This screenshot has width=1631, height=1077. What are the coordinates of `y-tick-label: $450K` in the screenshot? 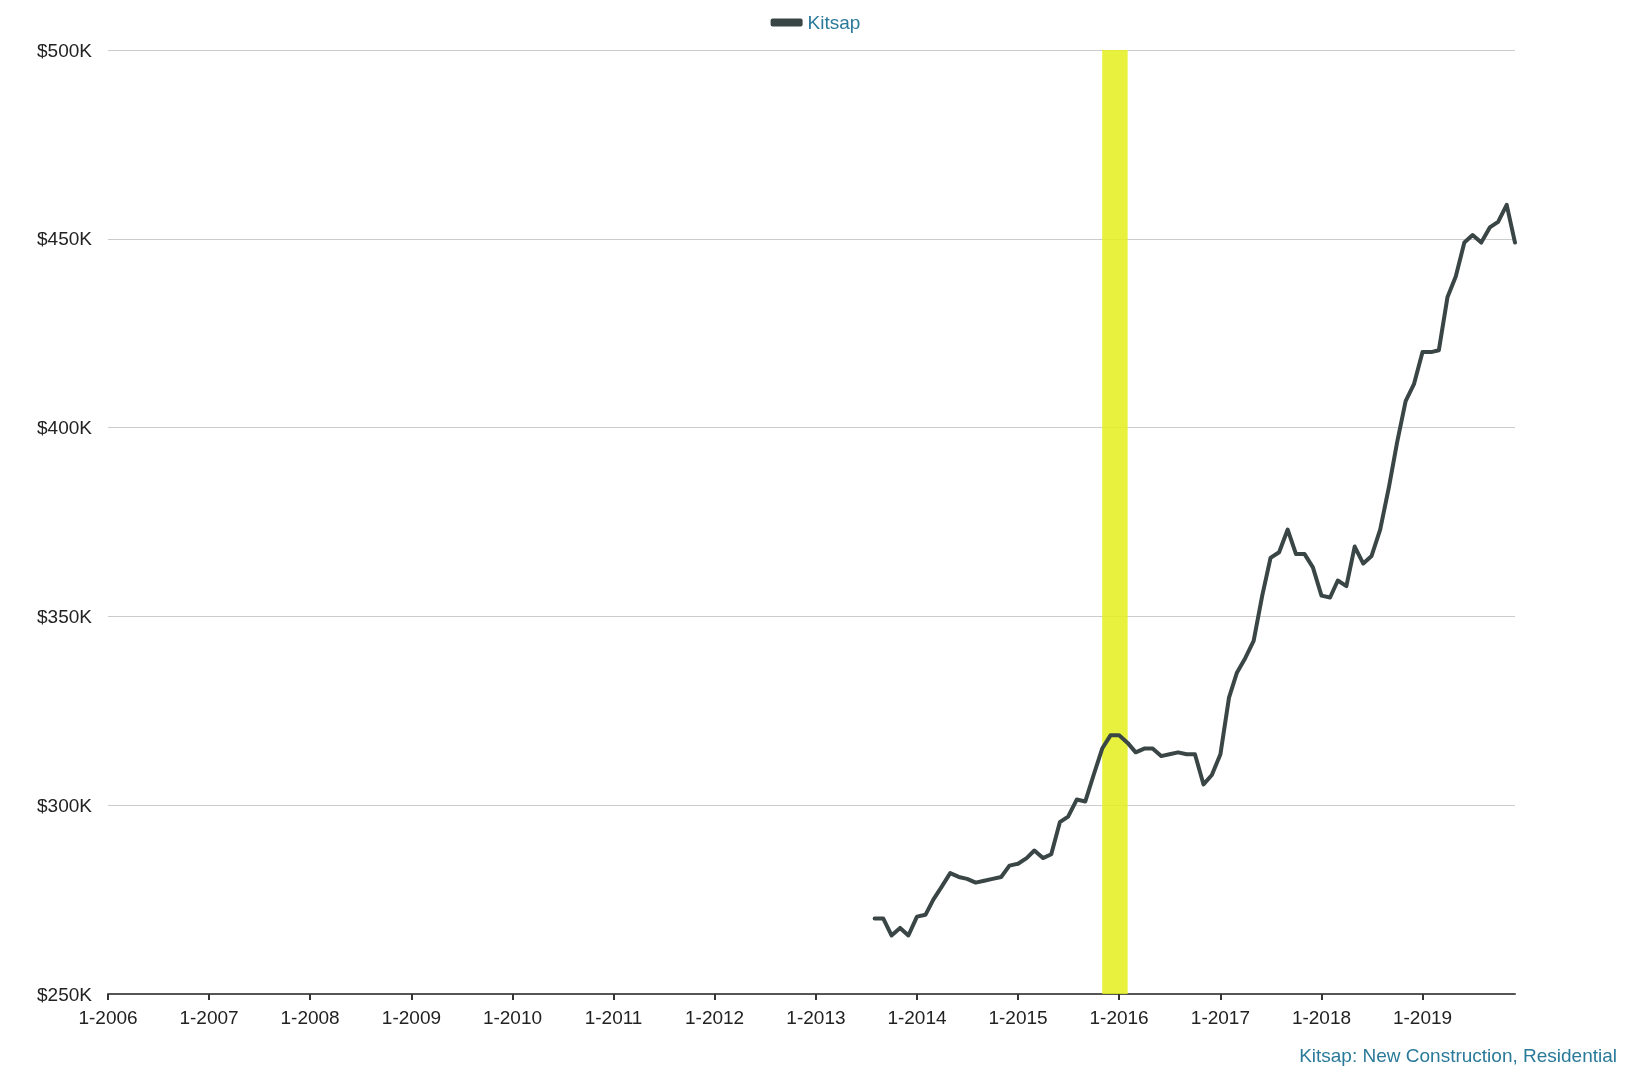 It's located at (65, 239).